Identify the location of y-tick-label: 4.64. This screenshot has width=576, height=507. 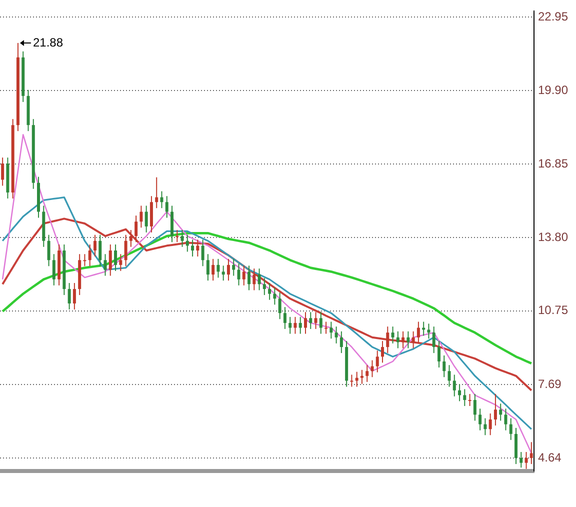
(550, 457).